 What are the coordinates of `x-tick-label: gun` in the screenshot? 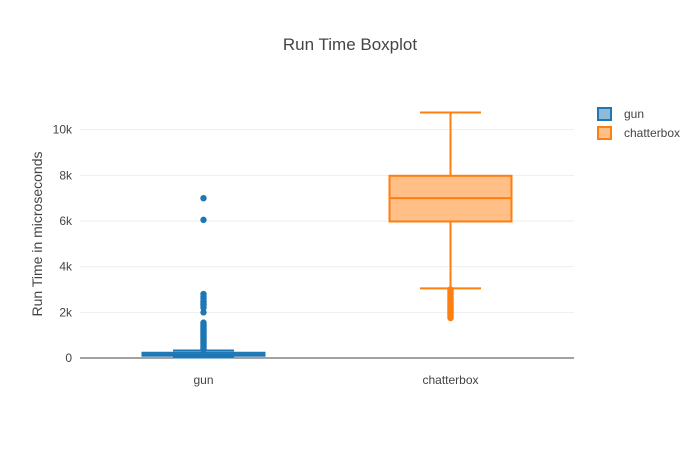 It's located at (203, 380).